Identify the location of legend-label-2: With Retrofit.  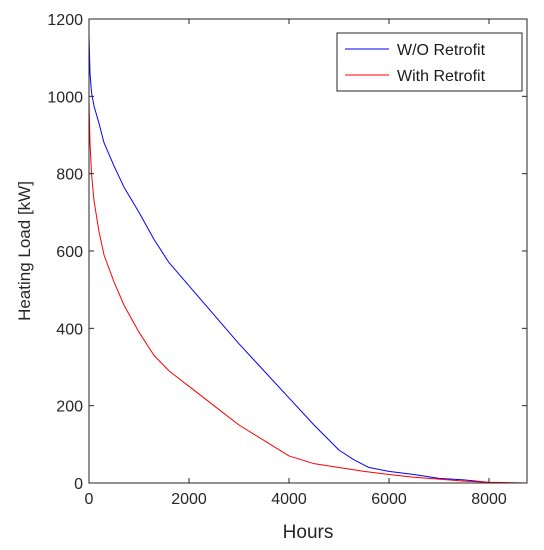
(441, 76).